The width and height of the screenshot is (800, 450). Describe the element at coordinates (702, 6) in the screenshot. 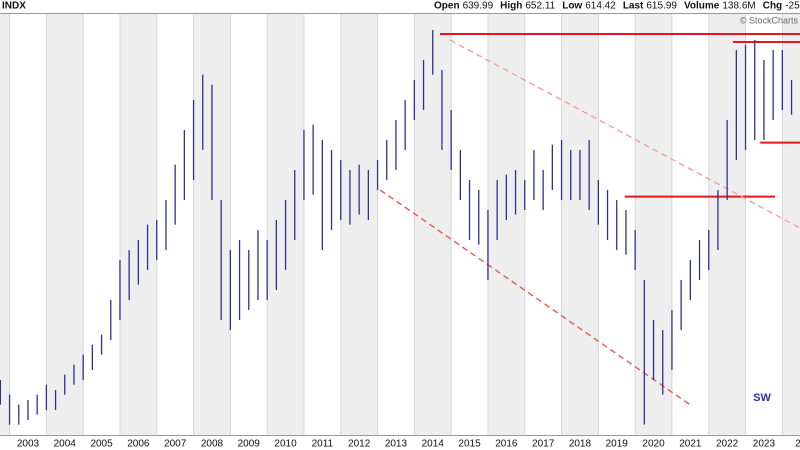

I see `quote-label: Volume` at that location.